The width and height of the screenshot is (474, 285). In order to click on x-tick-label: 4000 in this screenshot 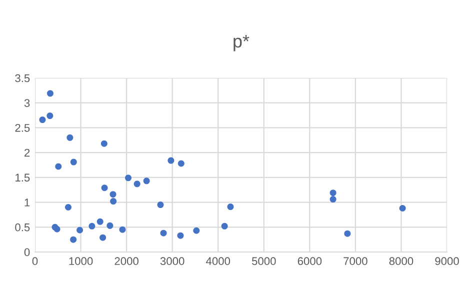, I will do `click(218, 261)`.